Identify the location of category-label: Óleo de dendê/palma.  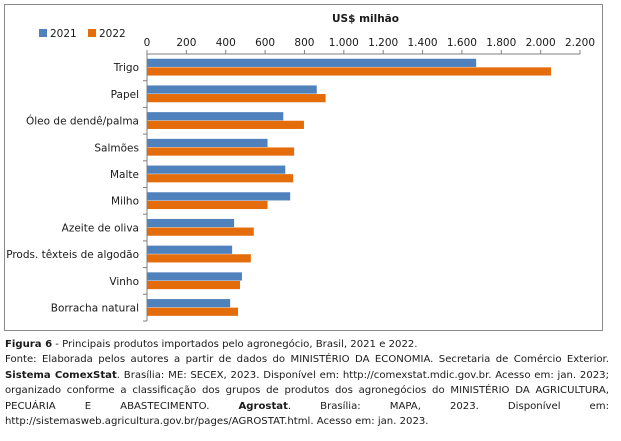
(82, 121).